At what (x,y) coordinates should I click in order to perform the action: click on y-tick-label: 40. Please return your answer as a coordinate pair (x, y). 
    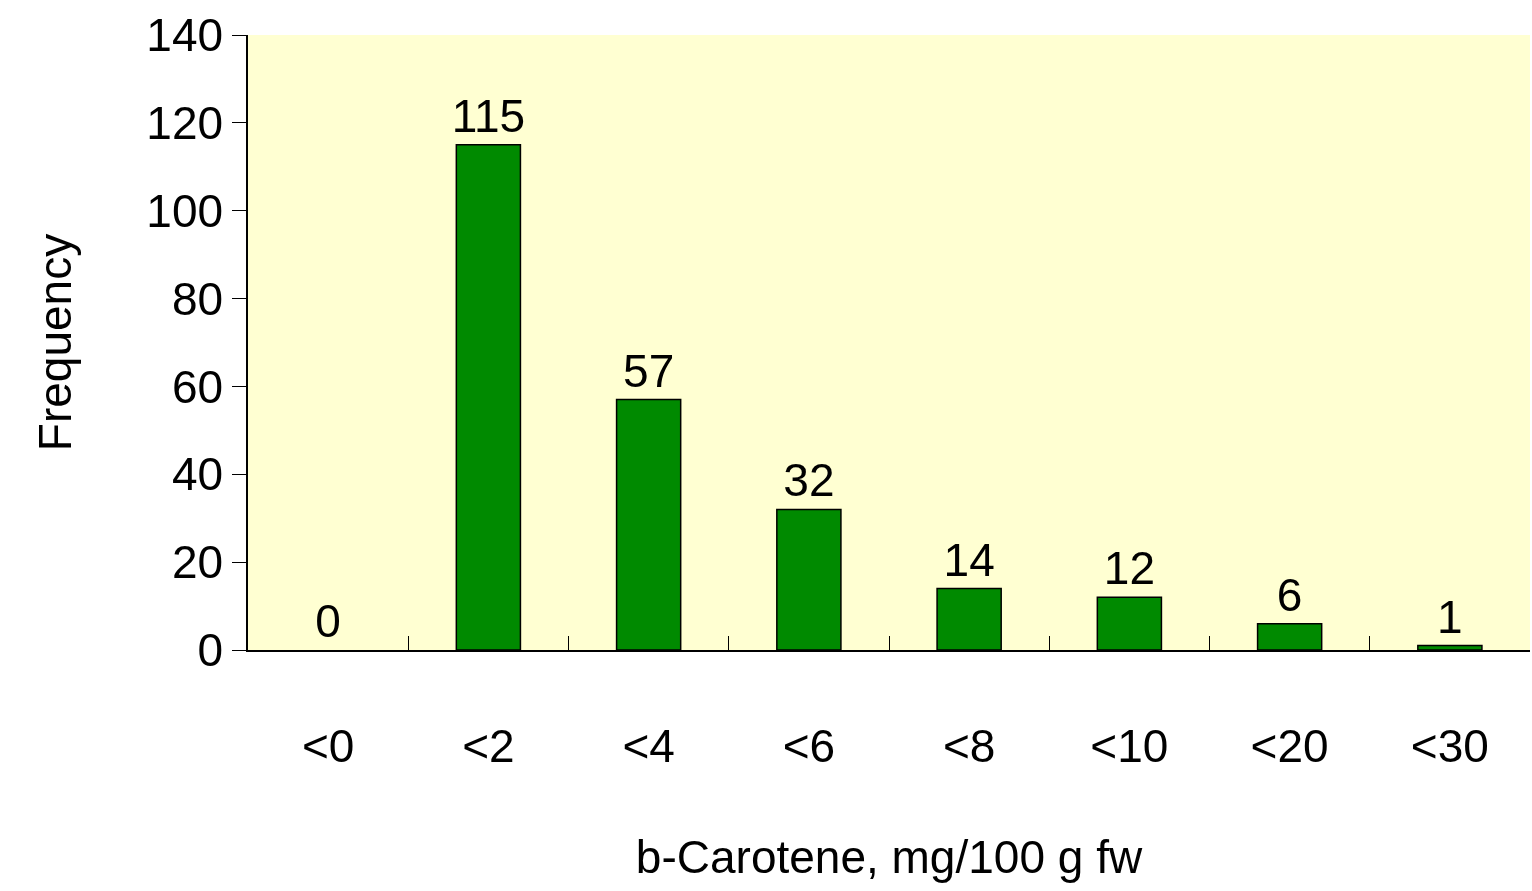
    Looking at the image, I should click on (197, 474).